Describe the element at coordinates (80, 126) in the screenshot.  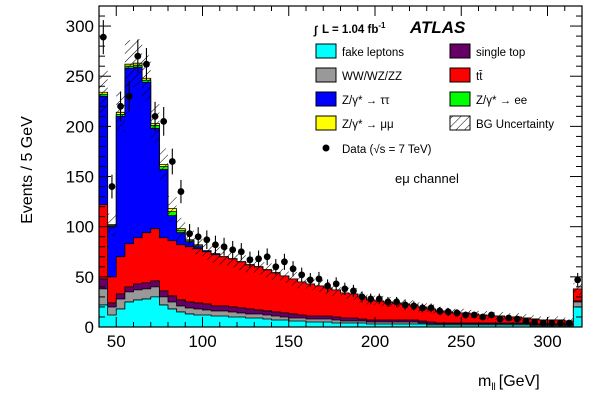
I see `y-tick-label: 200` at that location.